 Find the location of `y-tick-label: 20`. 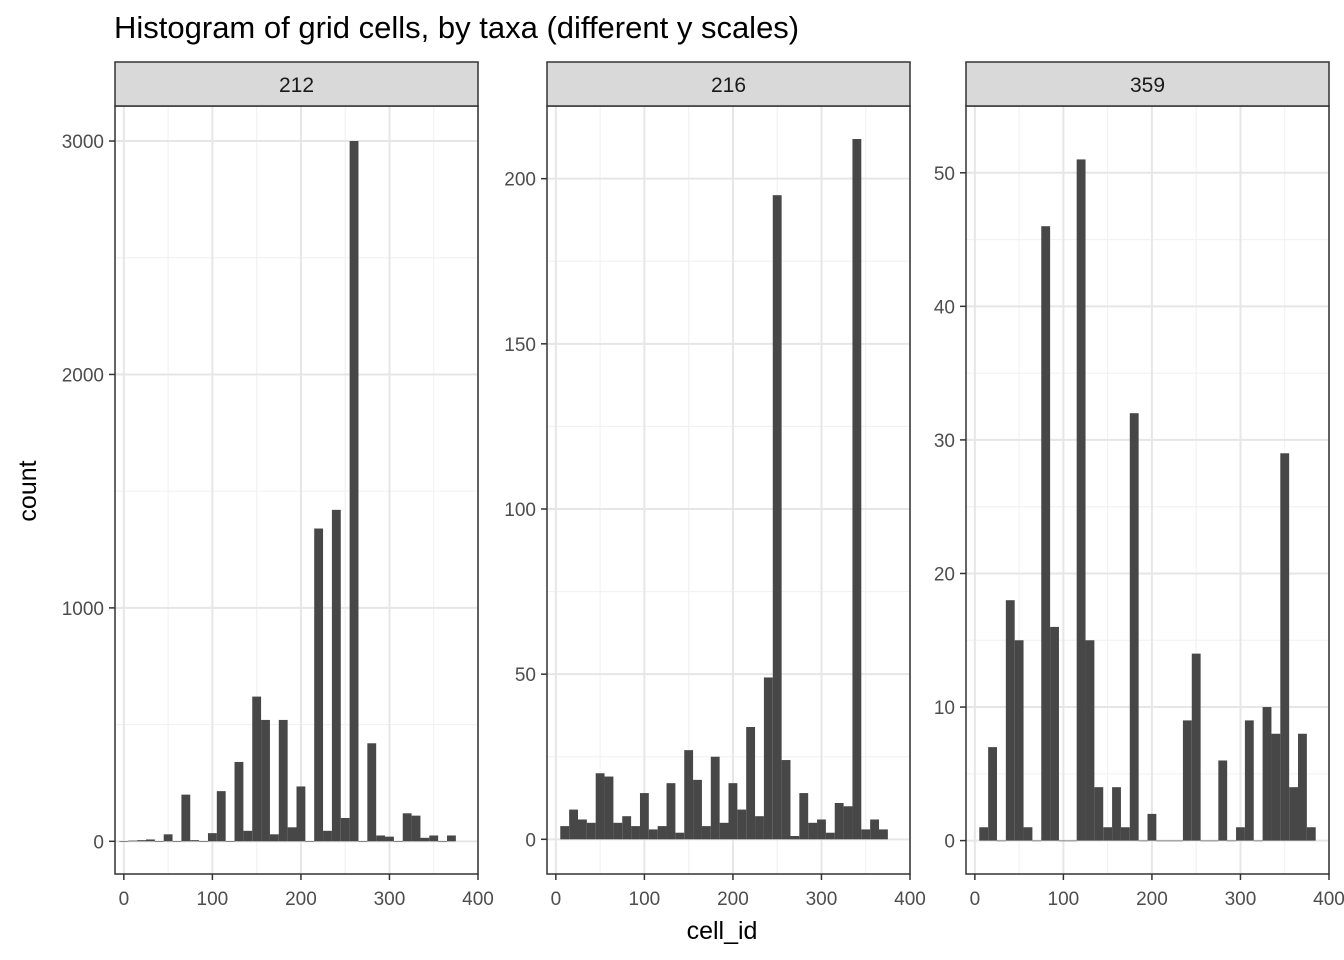

y-tick-label: 20 is located at coordinates (944, 574).